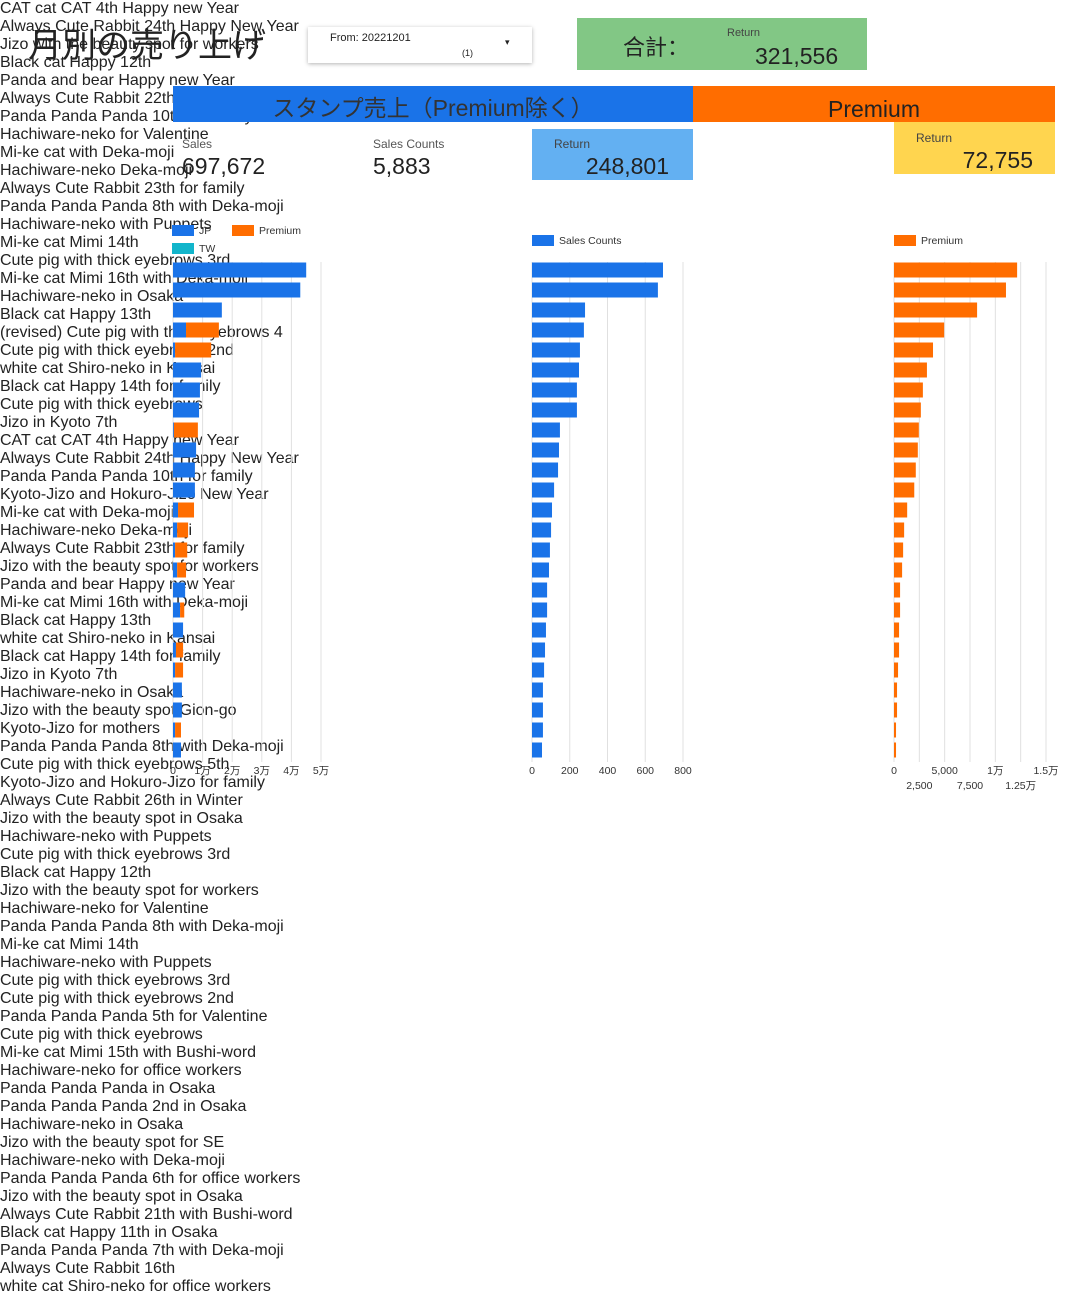 Image resolution: width=1069 pixels, height=1296 pixels. What do you see at coordinates (420, 45) in the screenshot?
I see `date-filter: From: 20221201 (1) ▾` at bounding box center [420, 45].